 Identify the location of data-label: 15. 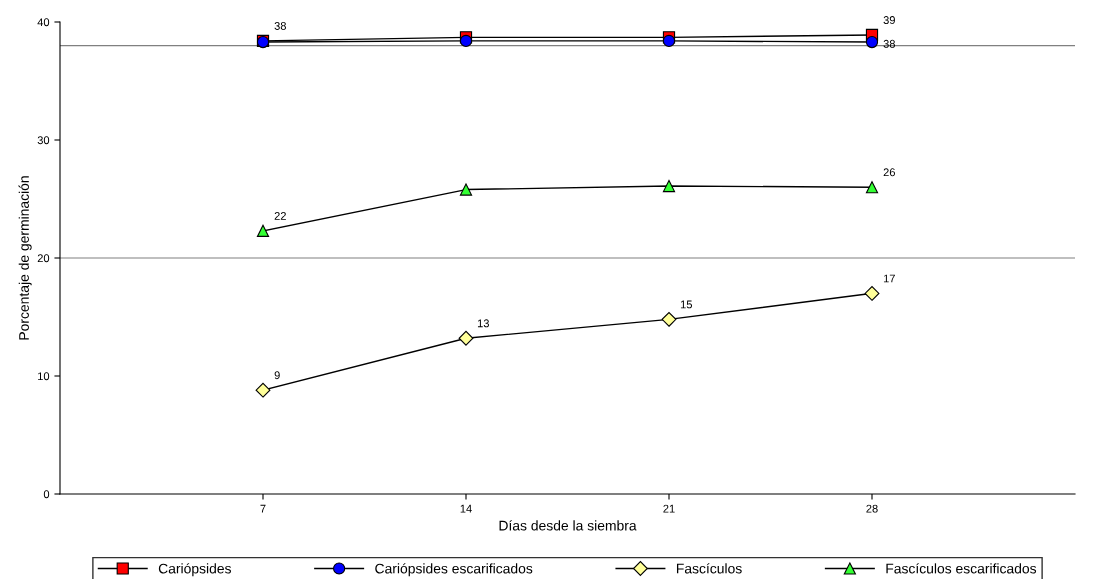
(686, 304).